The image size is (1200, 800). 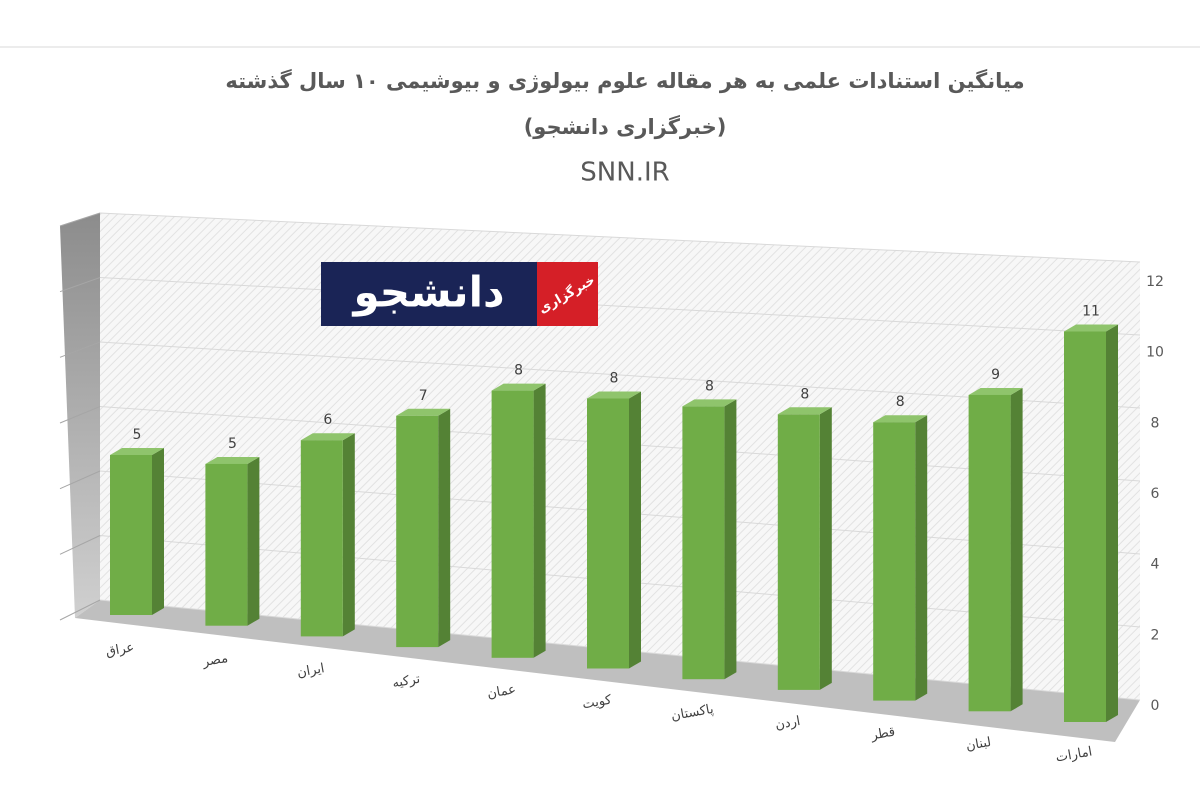 What do you see at coordinates (692, 713) in the screenshot?
I see `x-tick-label: پاکستان` at bounding box center [692, 713].